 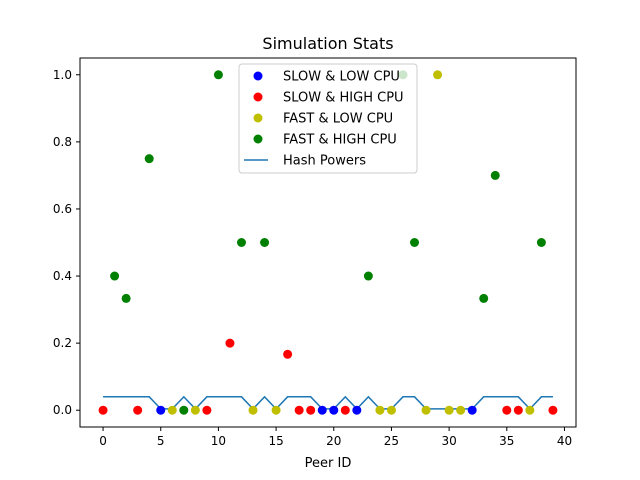 What do you see at coordinates (103, 441) in the screenshot?
I see `x-tick-label: 0` at bounding box center [103, 441].